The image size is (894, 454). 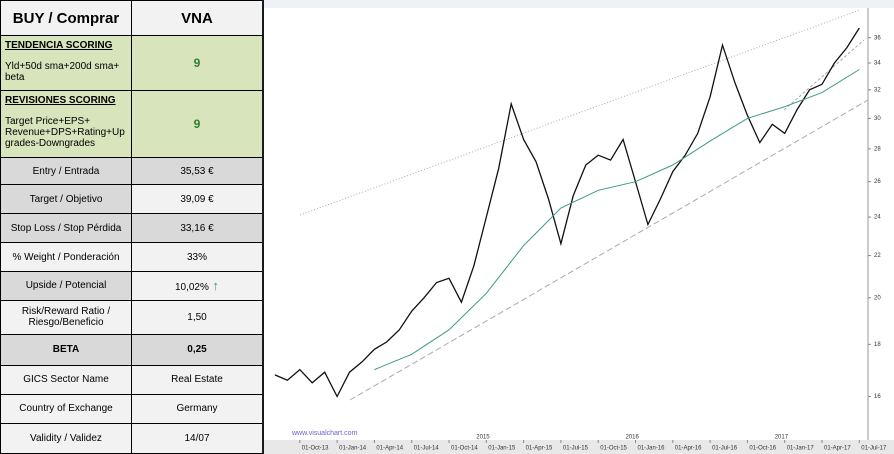 What do you see at coordinates (464, 449) in the screenshot?
I see `x-tick-label: 01-Oct-14` at bounding box center [464, 449].